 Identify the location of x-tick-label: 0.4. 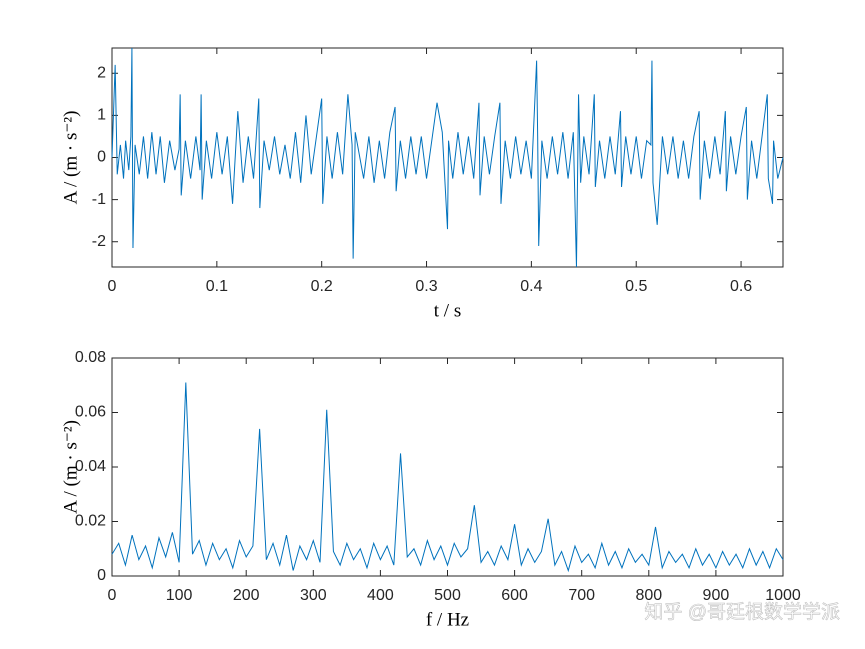
(531, 286).